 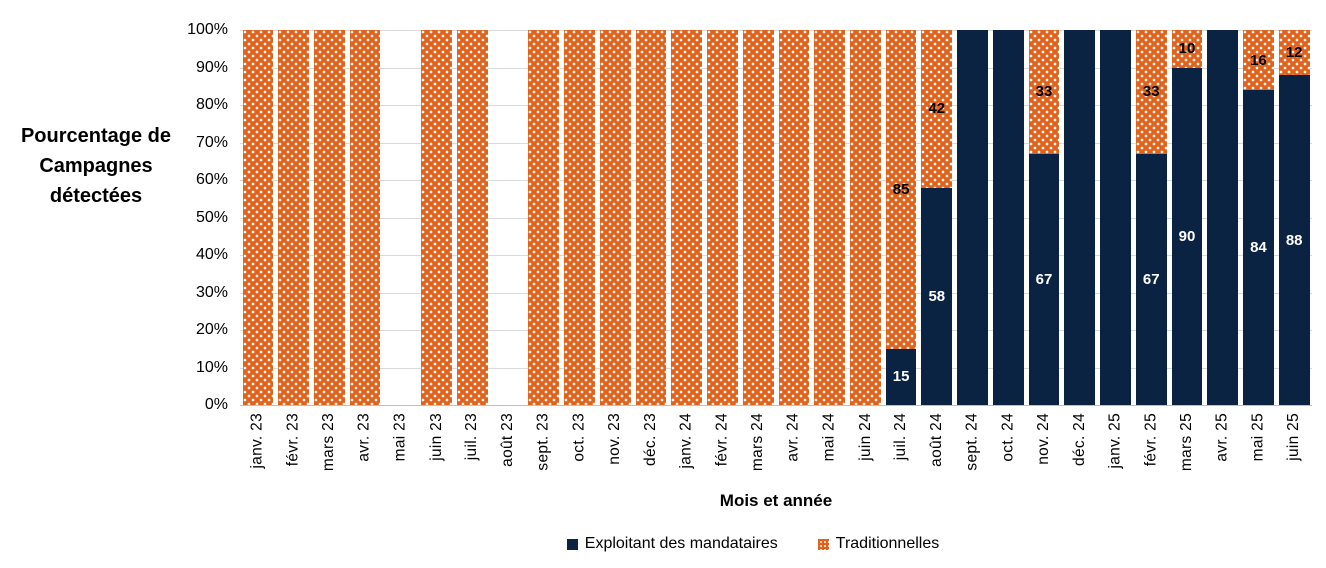 I want to click on segment-mandataires: 58, so click(x=937, y=296).